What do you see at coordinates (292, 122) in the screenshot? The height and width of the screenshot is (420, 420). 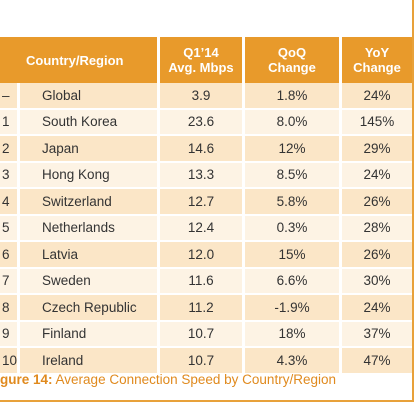 I see `row-qoq-change: 8.0%` at bounding box center [292, 122].